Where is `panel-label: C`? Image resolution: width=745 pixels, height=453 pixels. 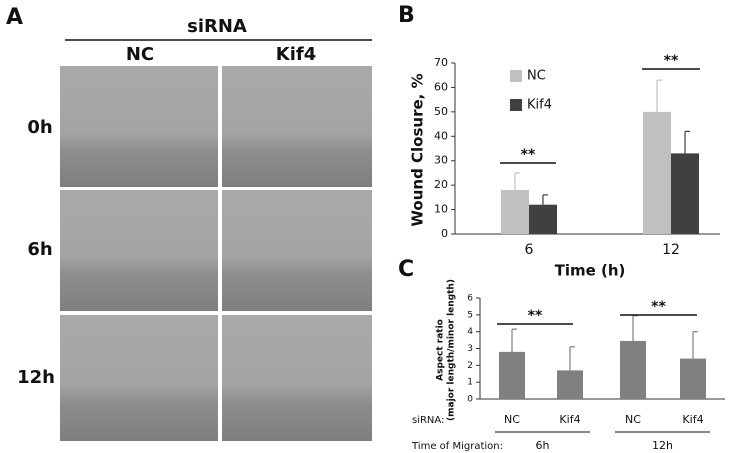 panel-label: C is located at coordinates (406, 269).